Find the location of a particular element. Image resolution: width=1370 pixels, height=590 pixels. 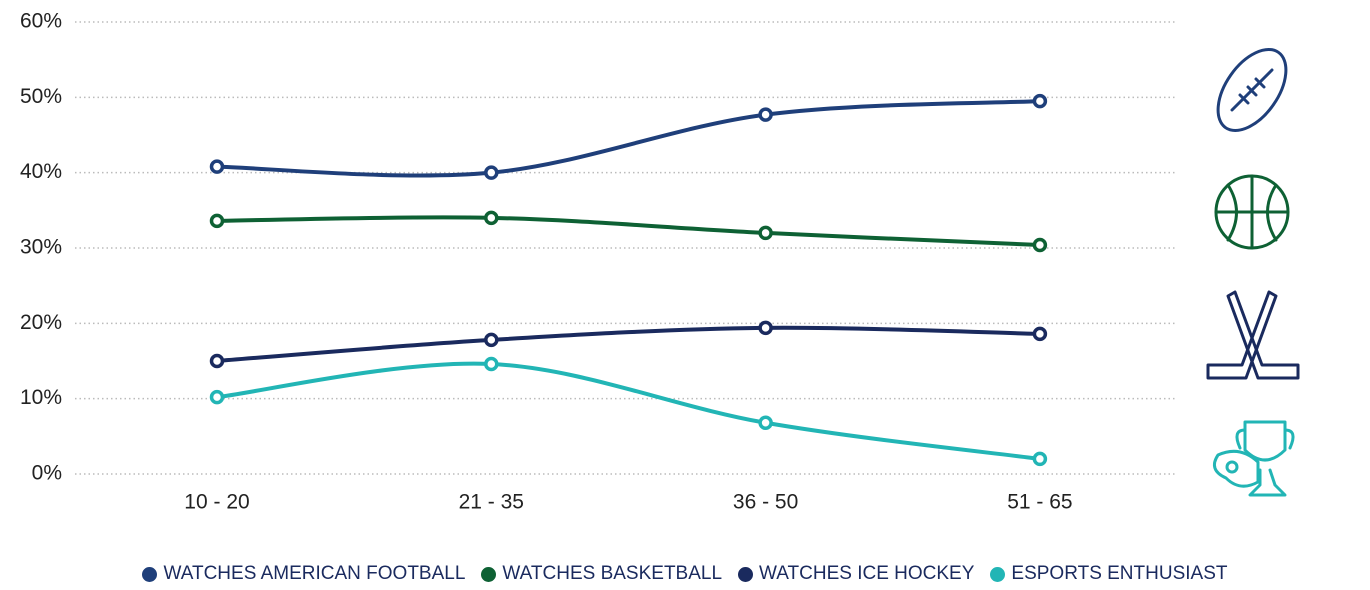

legend-label: WATCHES AMERICAN FOOTBALL is located at coordinates (314, 573).